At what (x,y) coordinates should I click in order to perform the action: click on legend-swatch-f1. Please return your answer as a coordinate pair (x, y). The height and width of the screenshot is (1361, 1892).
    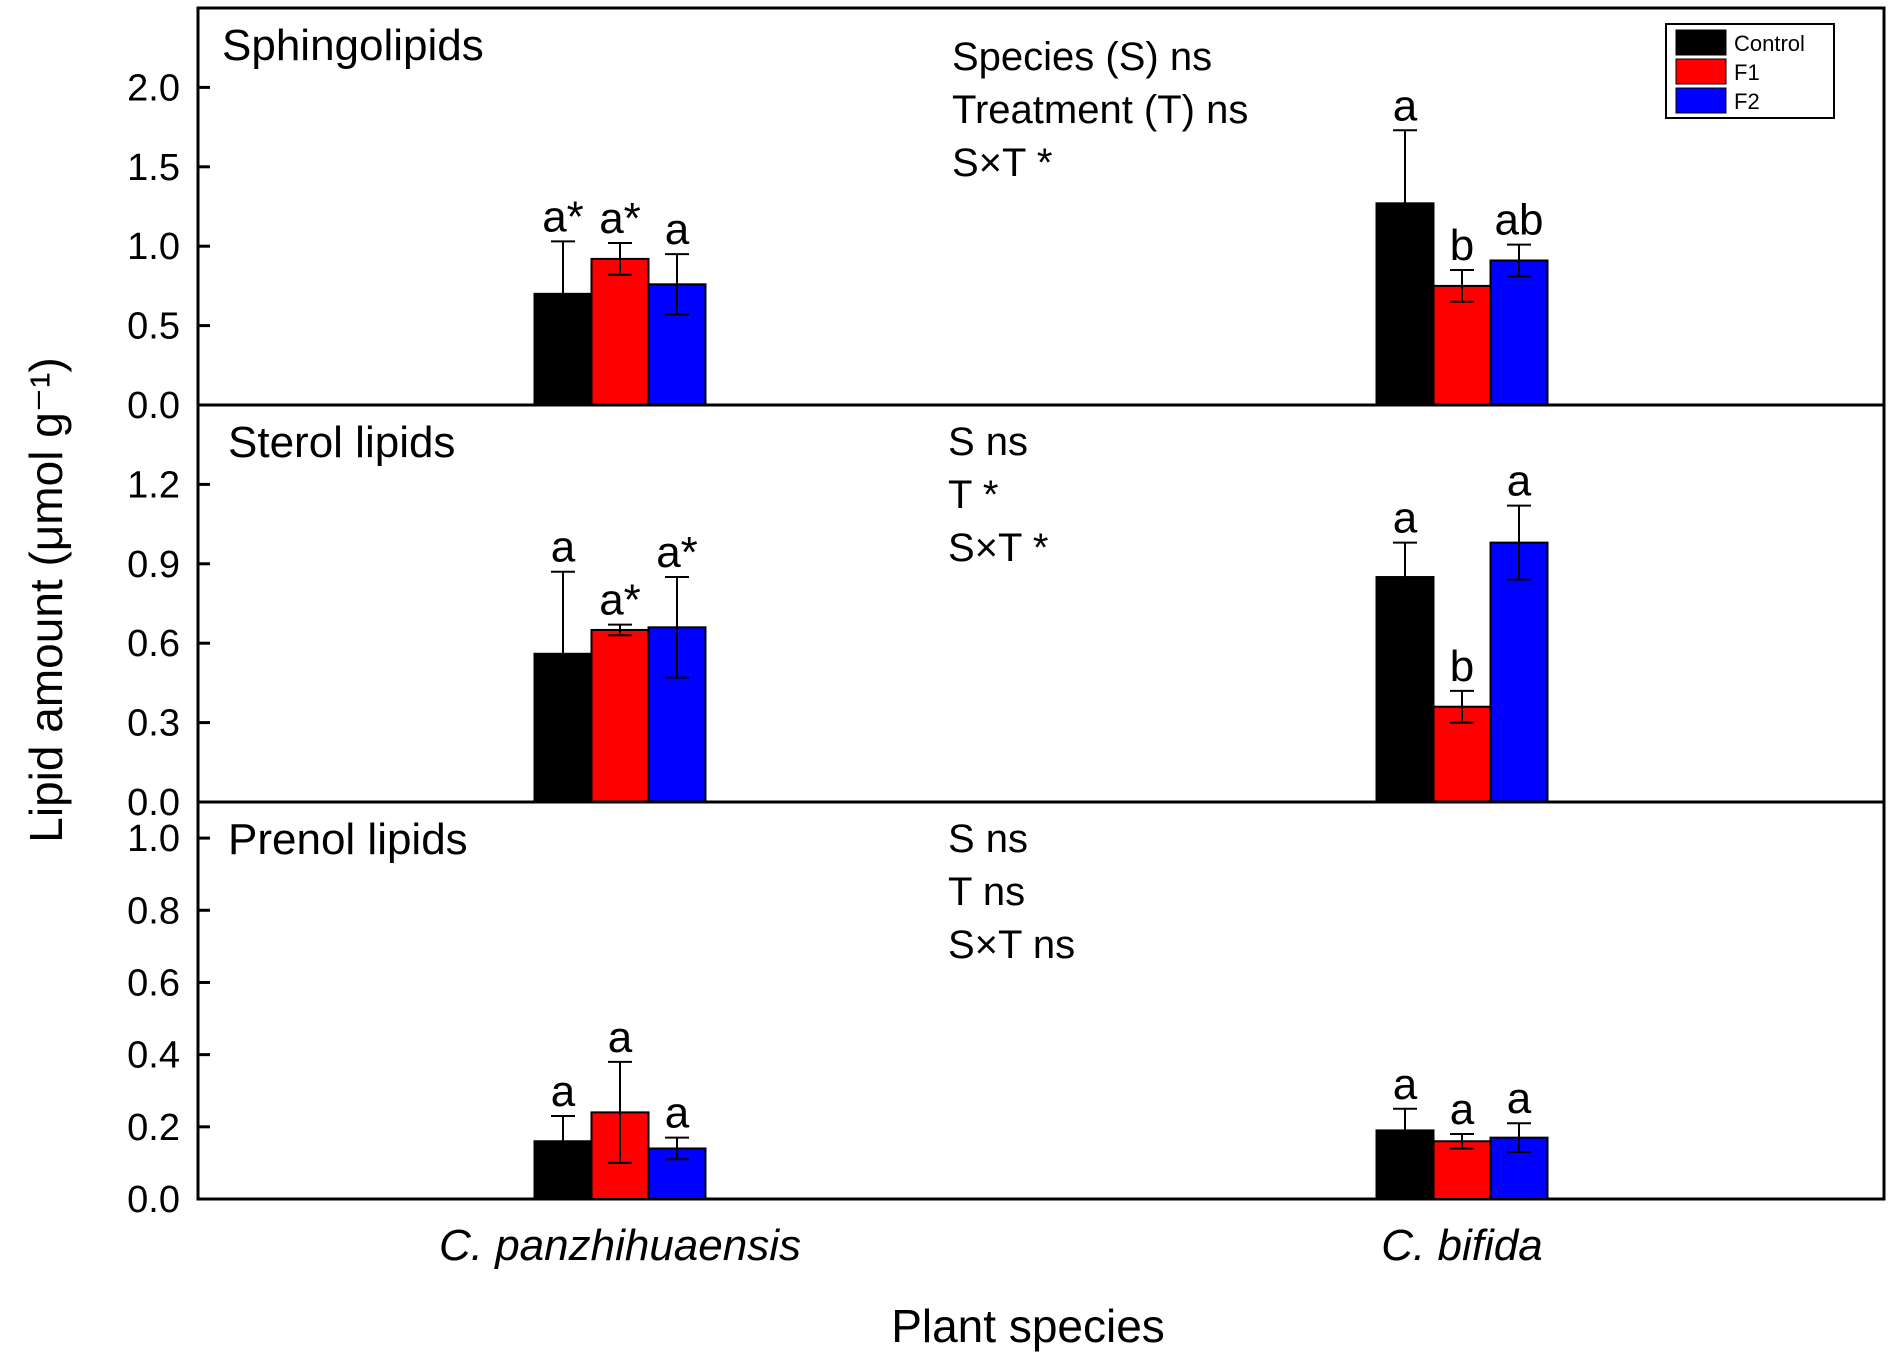
    Looking at the image, I should click on (1701, 71).